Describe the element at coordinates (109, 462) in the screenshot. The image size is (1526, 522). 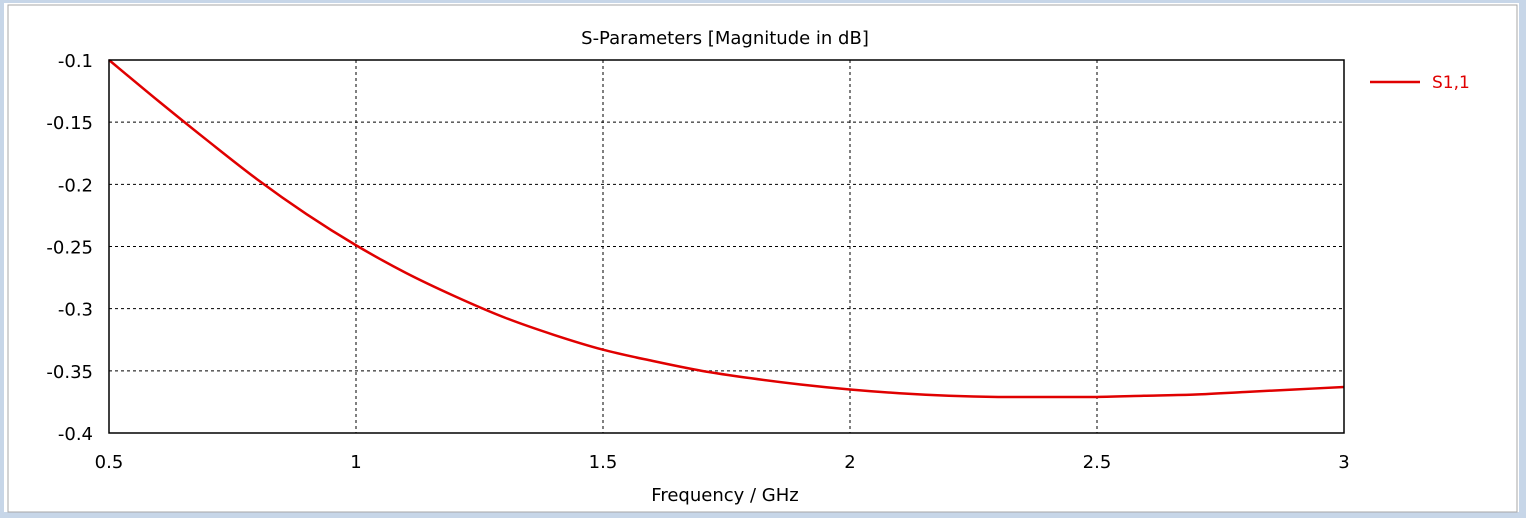
I see `x-tick-label: 0.5` at that location.